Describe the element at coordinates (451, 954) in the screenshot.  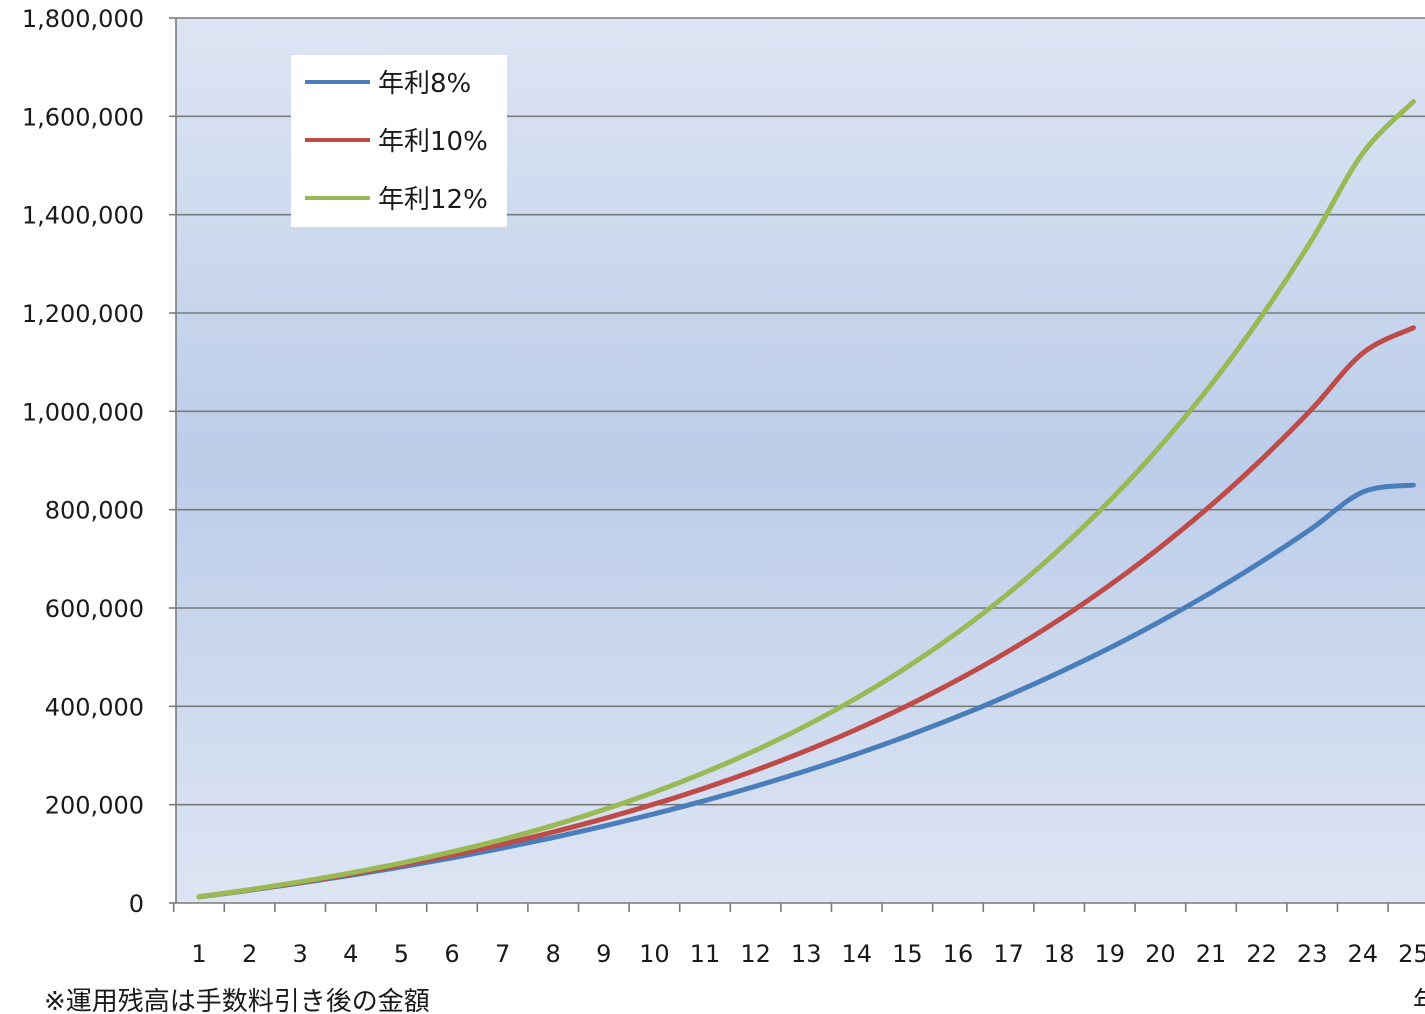
I see `x-tick-label: 6` at that location.